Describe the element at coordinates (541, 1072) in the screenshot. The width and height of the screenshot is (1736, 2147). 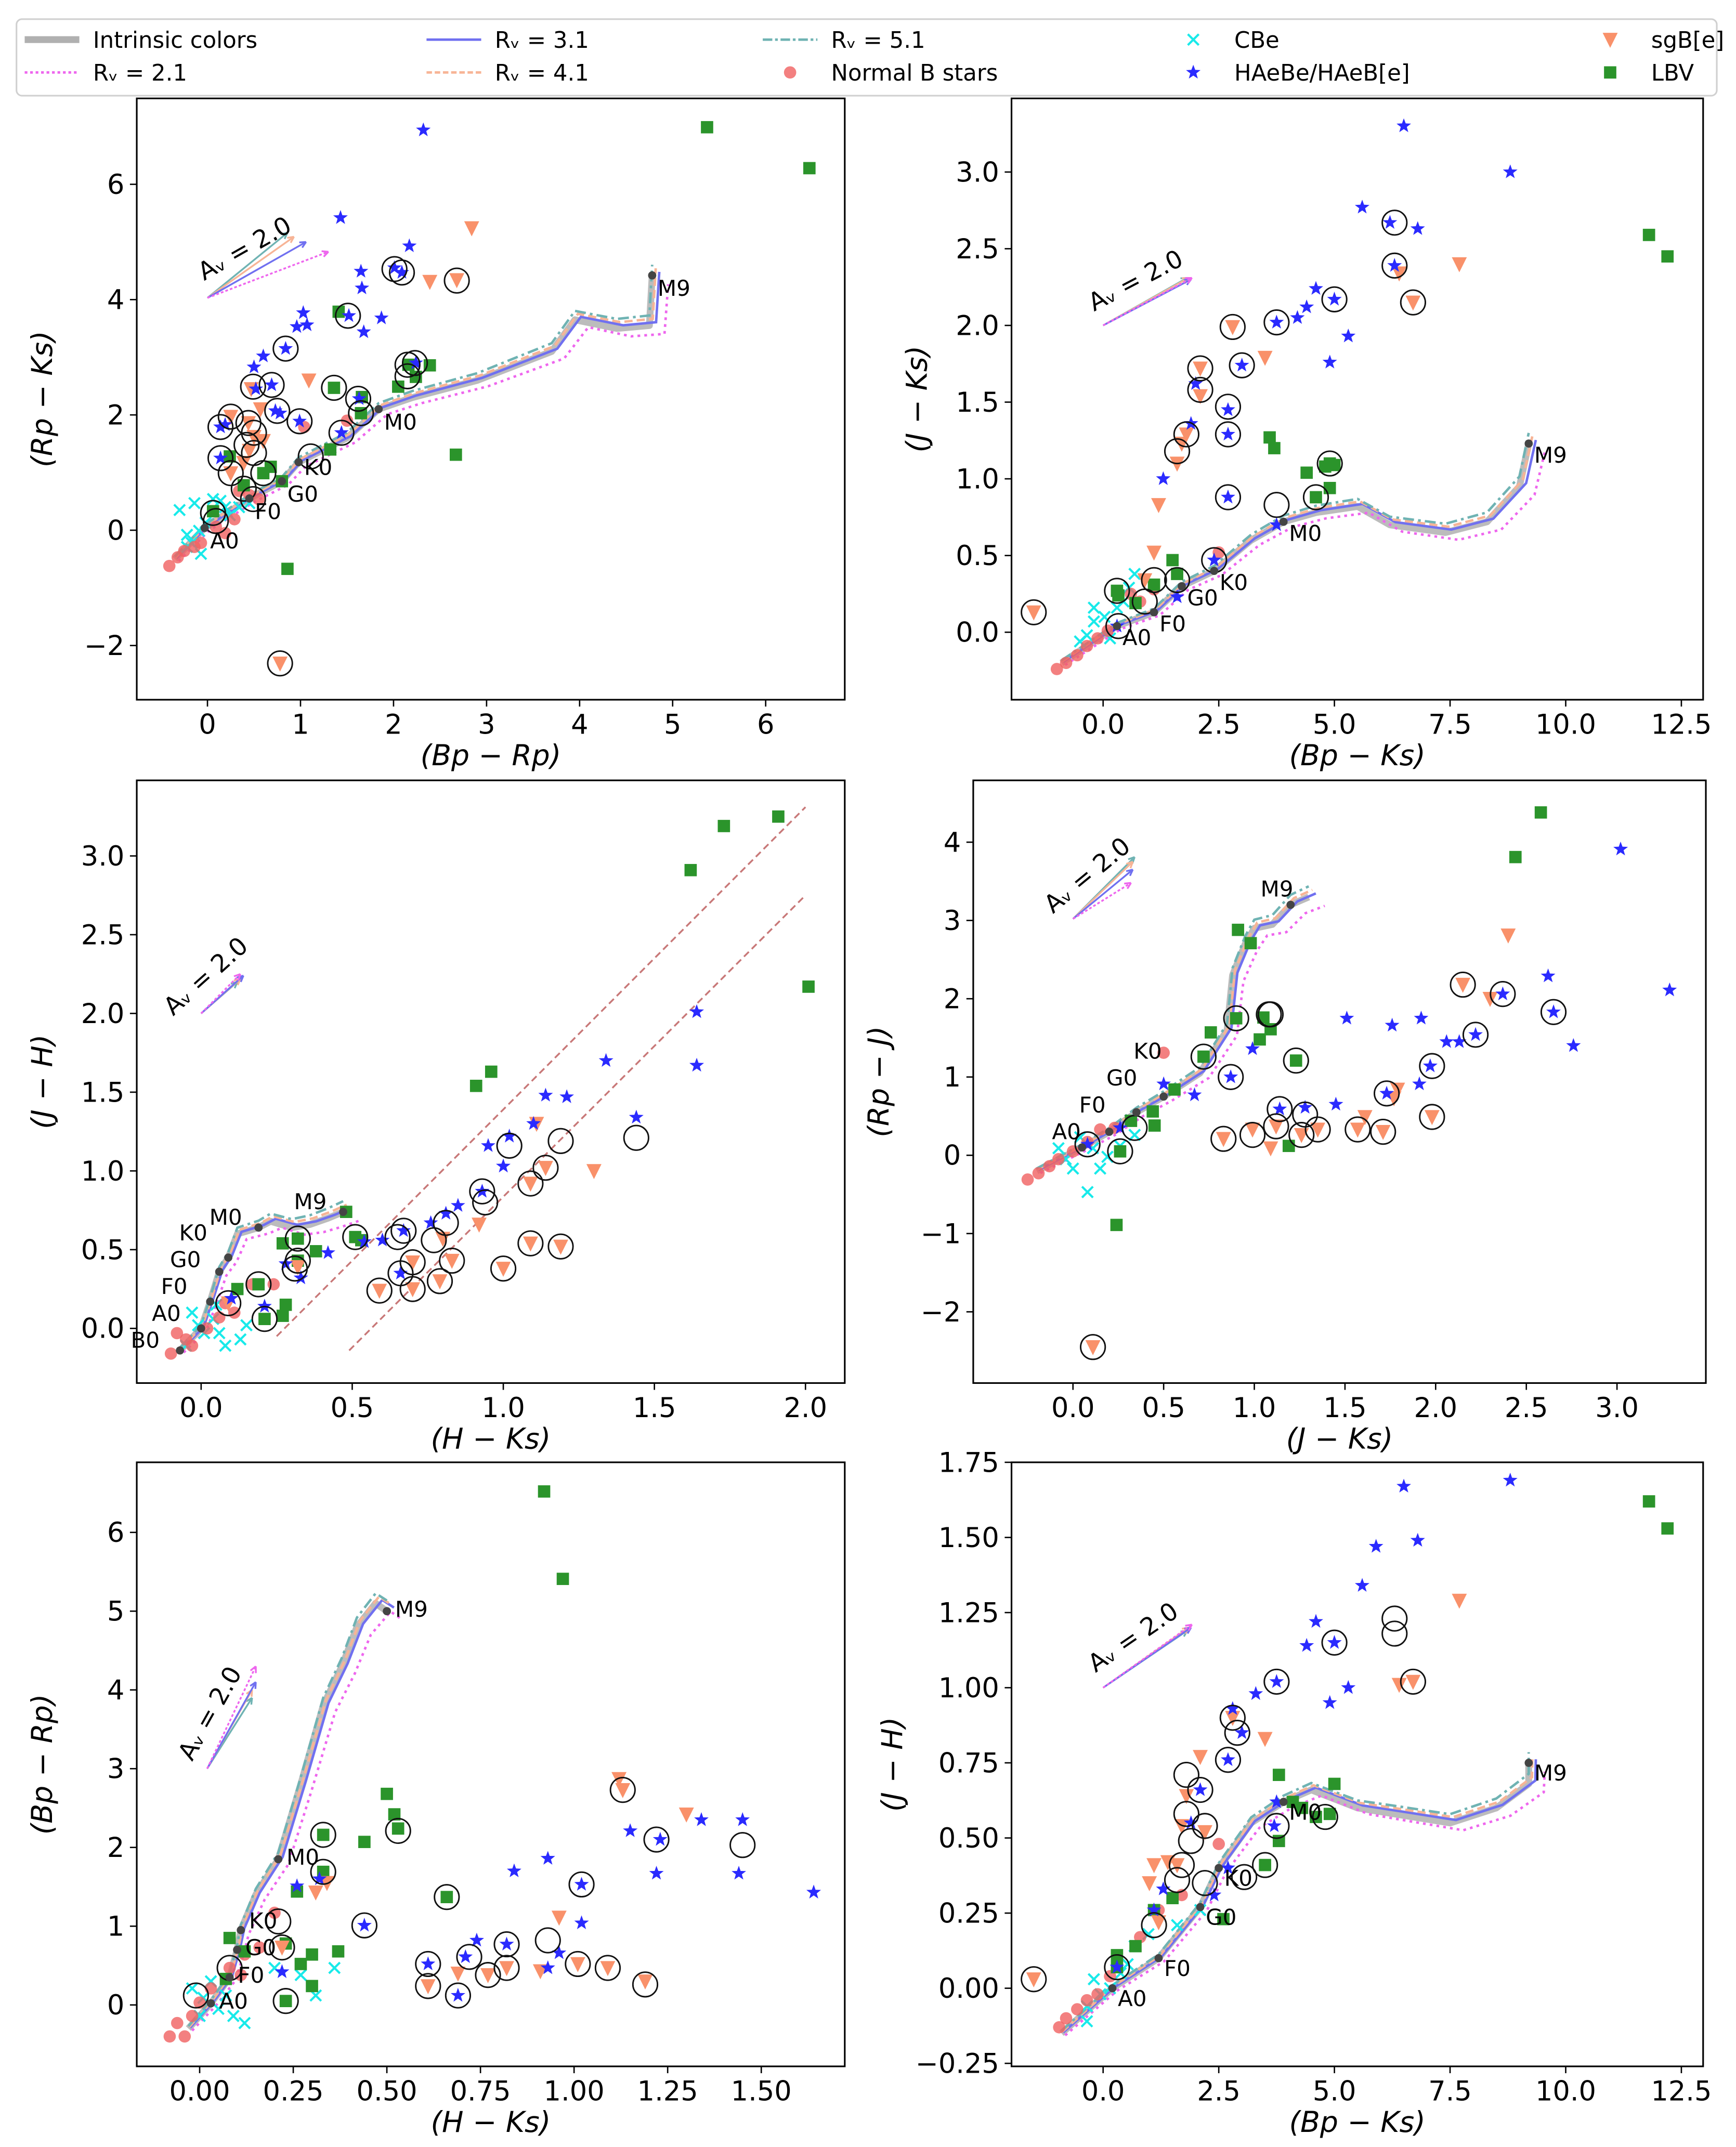
I see `separation-dashed-line` at that location.